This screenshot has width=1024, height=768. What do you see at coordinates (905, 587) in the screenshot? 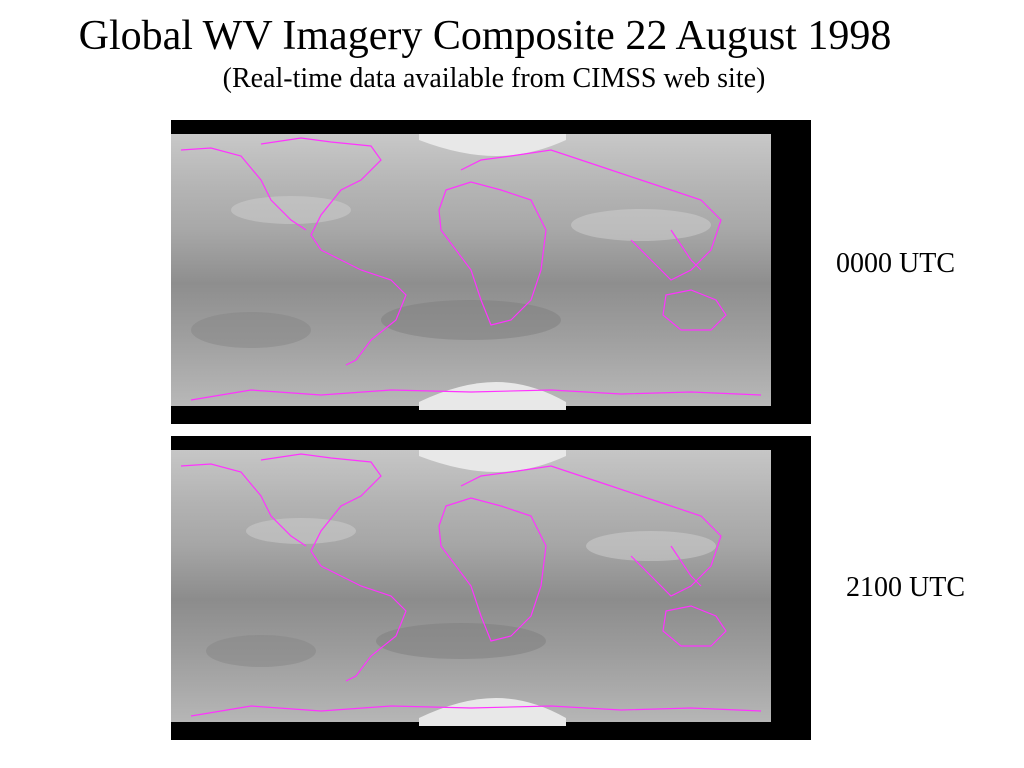
I see `time-label-2100-utc: 2100 UTC` at bounding box center [905, 587].